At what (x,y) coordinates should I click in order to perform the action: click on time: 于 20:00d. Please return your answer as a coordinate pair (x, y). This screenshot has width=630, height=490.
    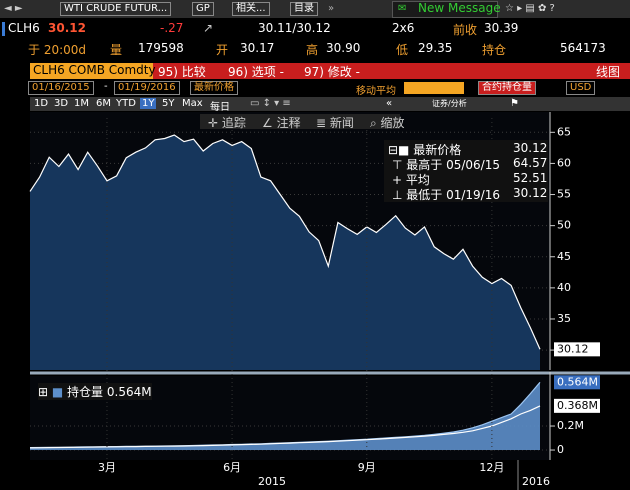
    Looking at the image, I should click on (57, 50).